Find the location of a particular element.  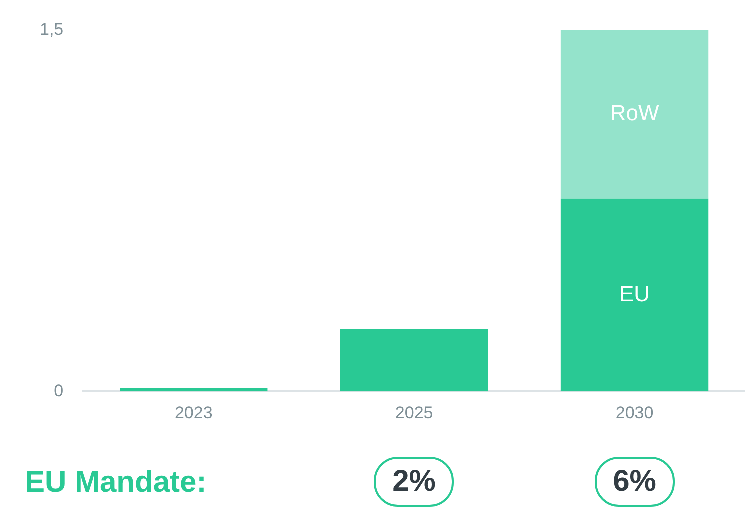

series-label: RoW is located at coordinates (635, 113).